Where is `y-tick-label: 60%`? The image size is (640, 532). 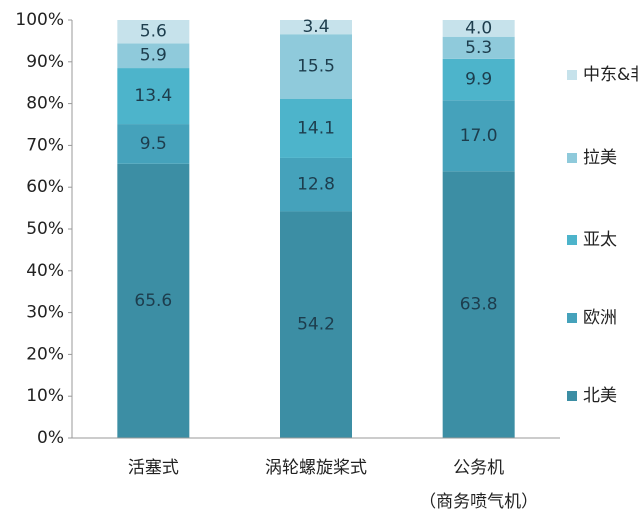
y-tick-label: 60% is located at coordinates (45, 187).